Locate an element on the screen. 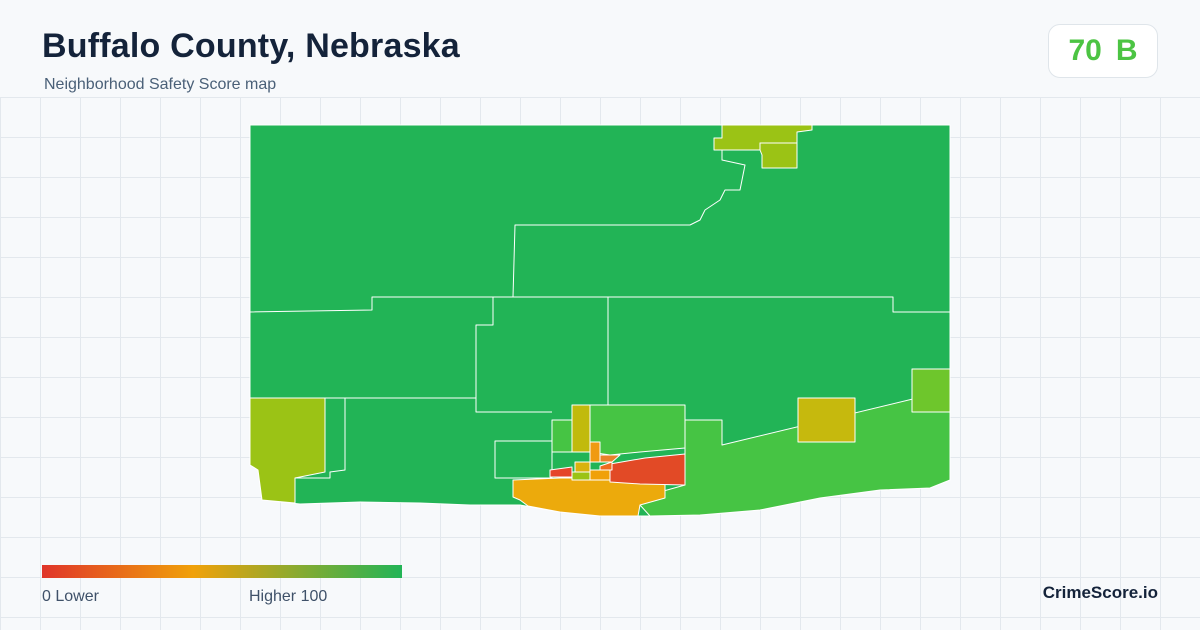 The image size is (1200, 630). region-center-south is located at coordinates (637, 430).